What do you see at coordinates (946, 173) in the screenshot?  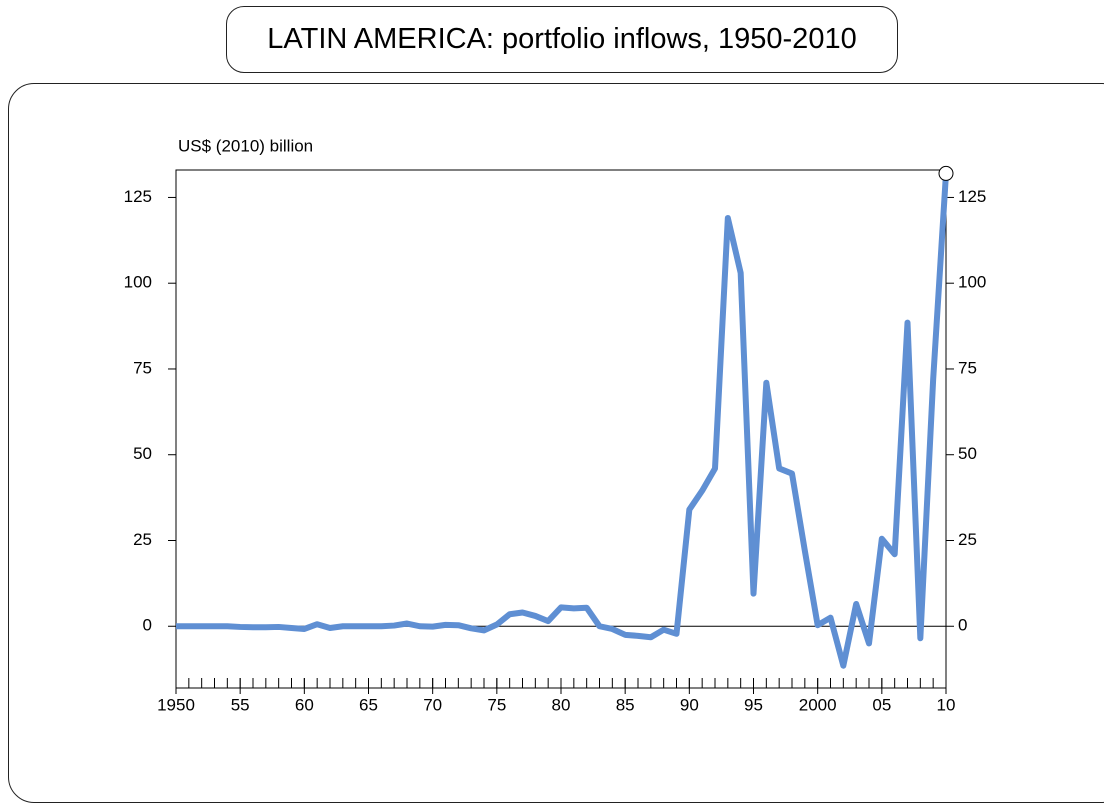 I see `end-marker` at bounding box center [946, 173].